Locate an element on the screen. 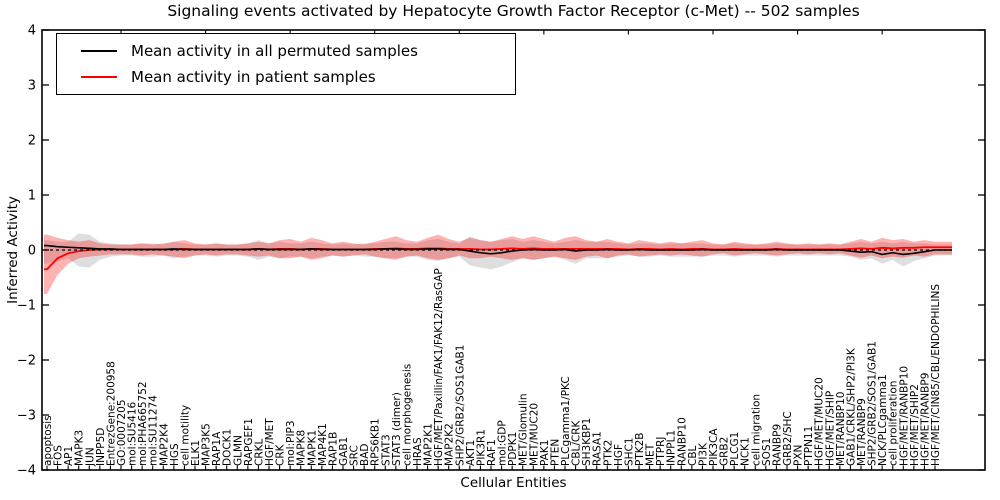 This screenshot has width=1000, height=500. x-axis-tick-label: MAP3K5 is located at coordinates (207, 444).